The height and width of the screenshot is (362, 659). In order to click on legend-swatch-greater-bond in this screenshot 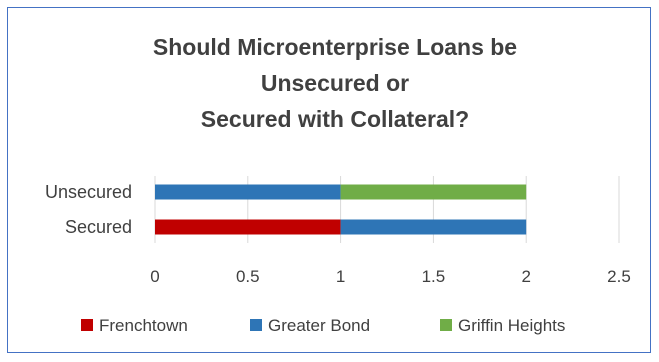, I will do `click(256, 325)`.